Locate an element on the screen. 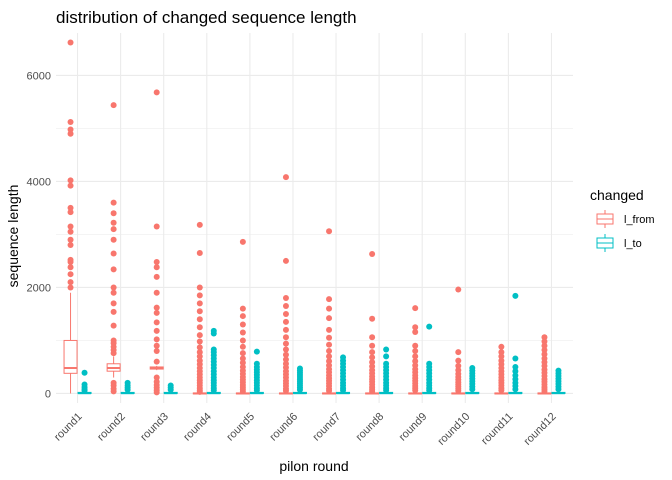 The image size is (672, 480). box-l_from-round4 is located at coordinates (199, 308).